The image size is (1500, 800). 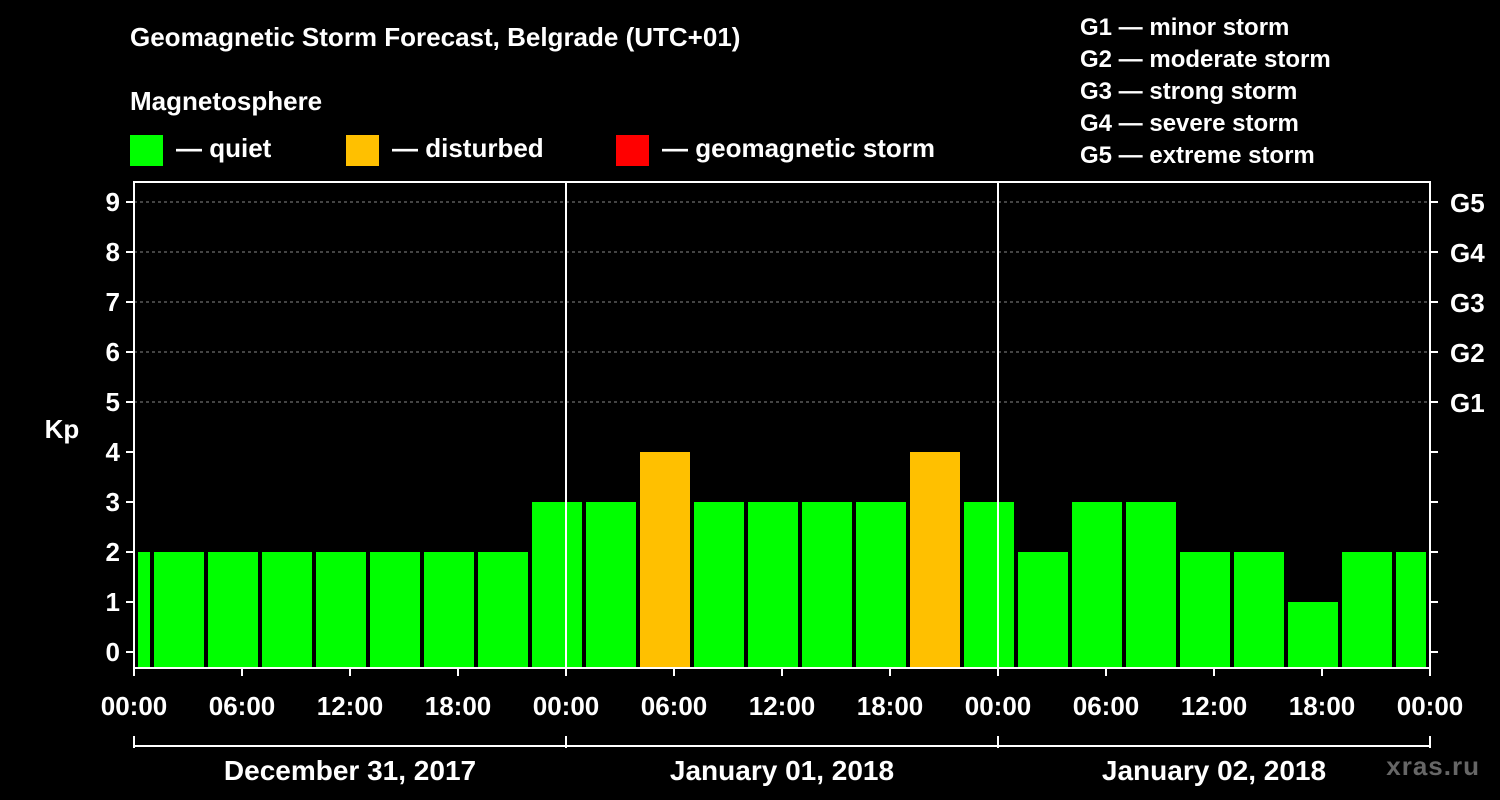 I want to click on legend-label-disturbed: — disturbed, so click(x=468, y=148).